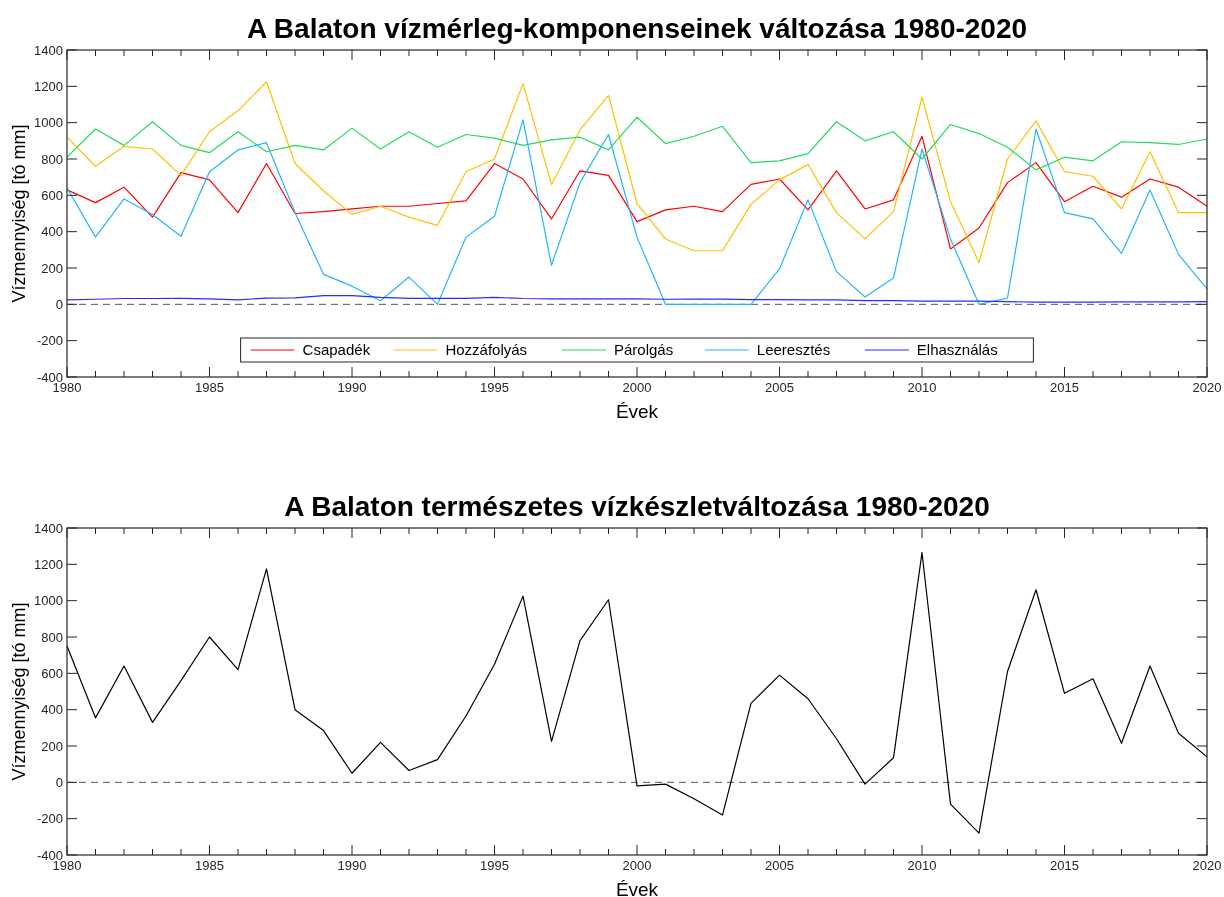  I want to click on legend-label: Leeresztés, so click(793, 349).